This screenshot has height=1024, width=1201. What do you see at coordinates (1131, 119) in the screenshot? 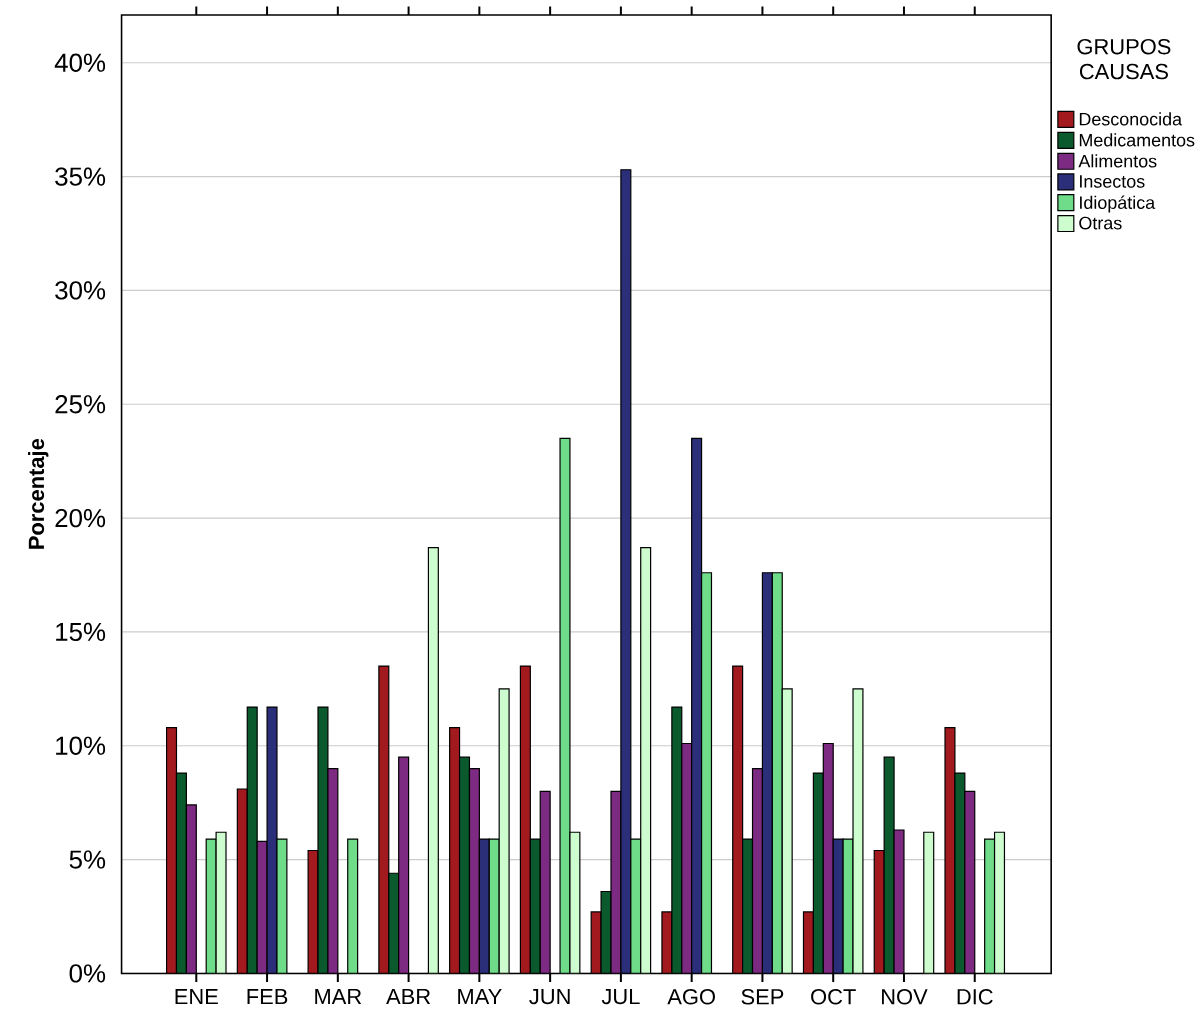
I see `legend-label: Desconocida` at bounding box center [1131, 119].